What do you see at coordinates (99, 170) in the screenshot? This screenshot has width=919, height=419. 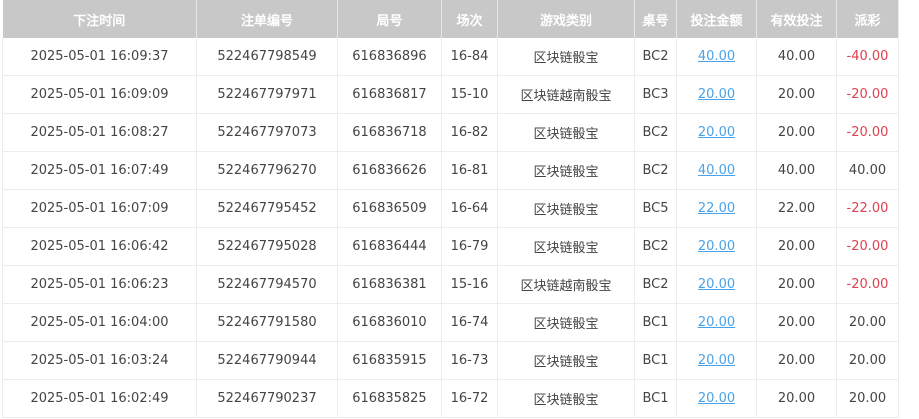 I see `cell-bet-time: 2025-05-01 16:07:49` at bounding box center [99, 170].